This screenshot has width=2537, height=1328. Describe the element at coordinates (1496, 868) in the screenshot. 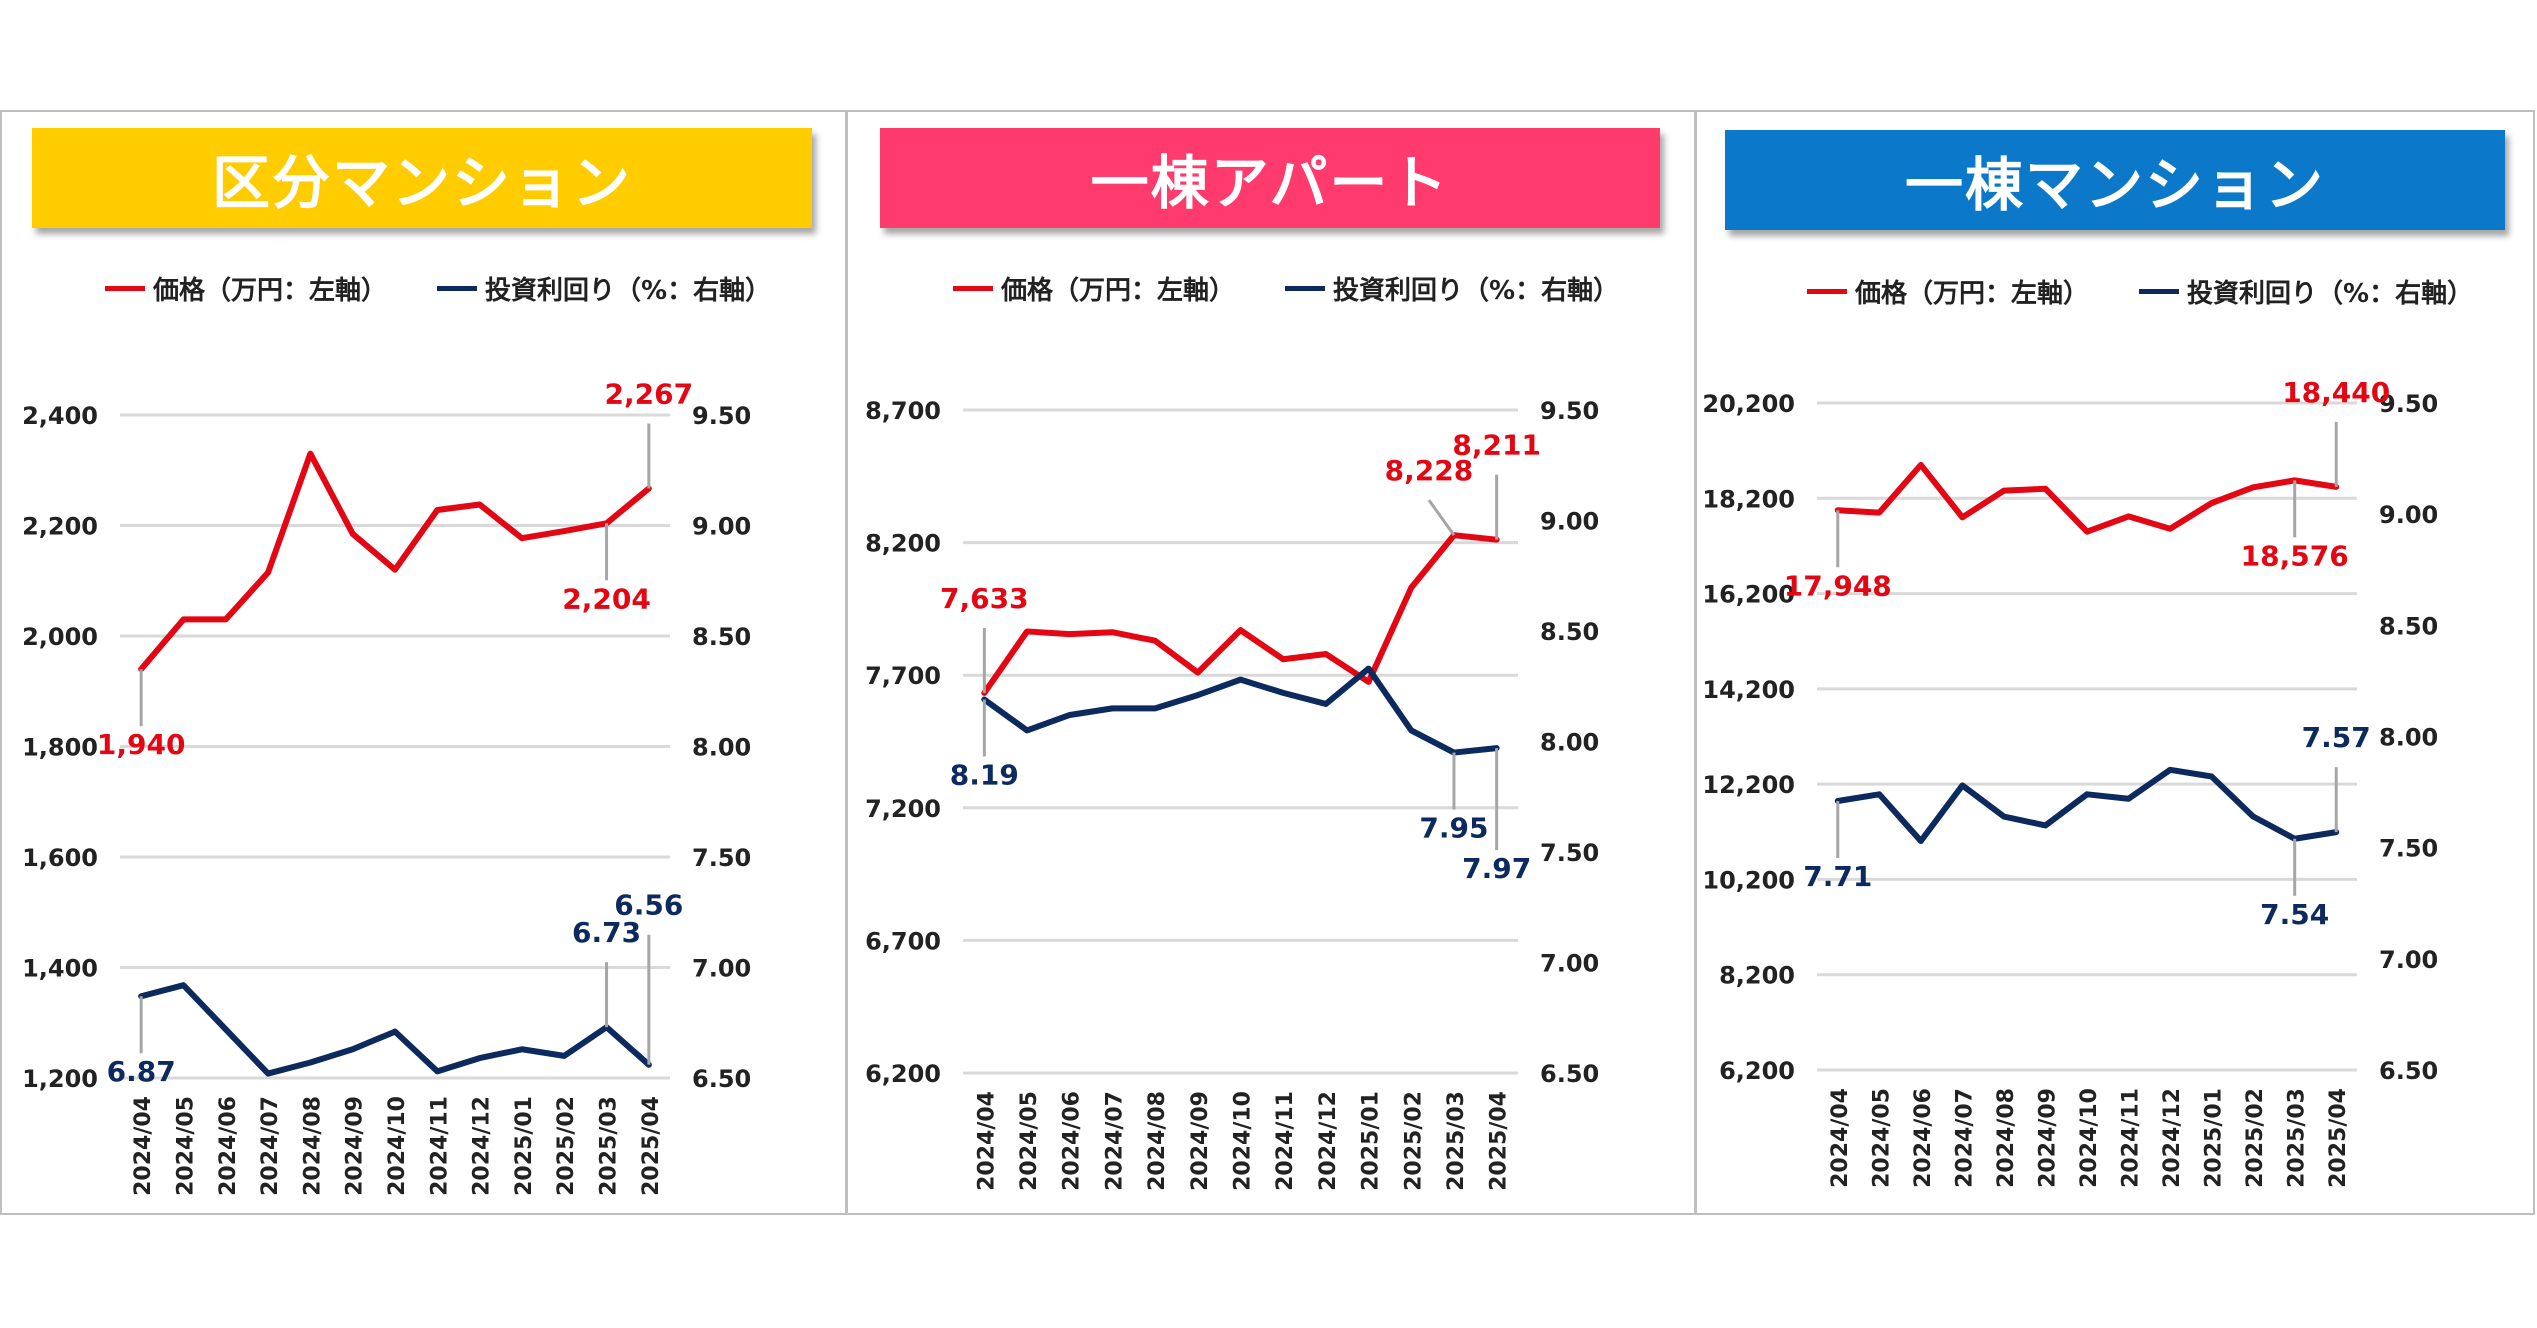

I see `data-label: 7.97` at that location.